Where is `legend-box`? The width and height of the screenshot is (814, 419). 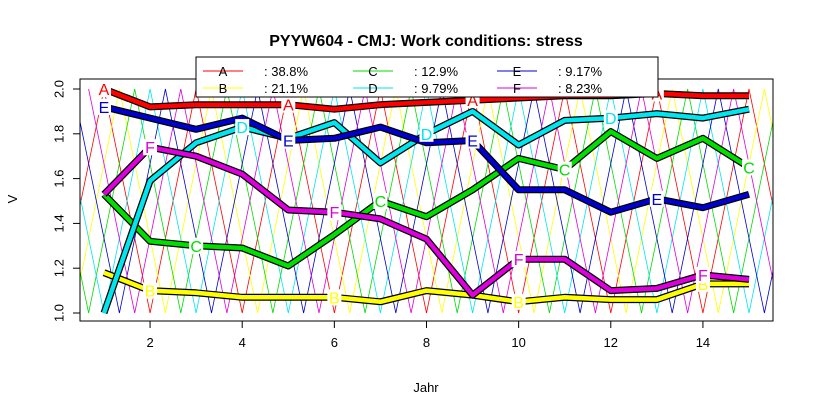 legend-box is located at coordinates (427, 77).